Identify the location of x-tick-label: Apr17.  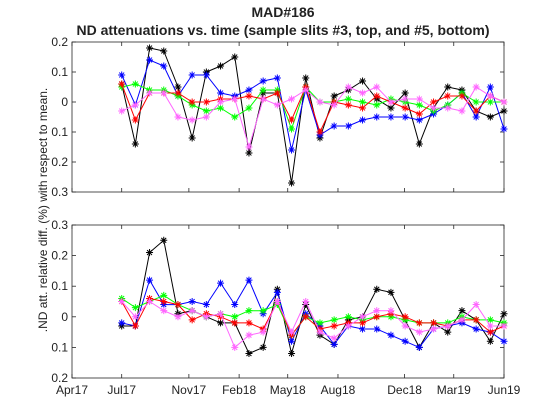
(72, 390).